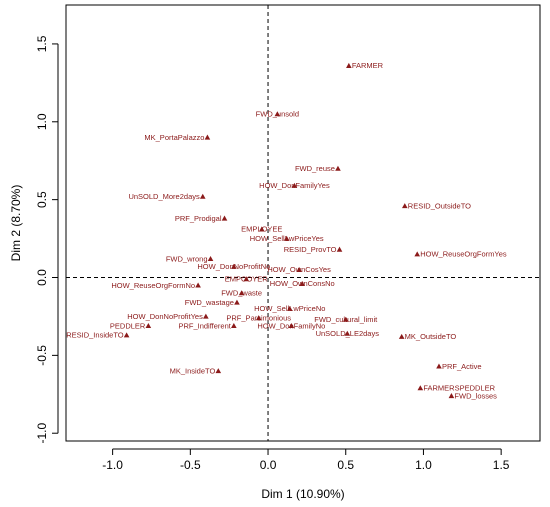 The height and width of the screenshot is (507, 550). I want to click on point-label: HOW_OwnCosYes, so click(299, 269).